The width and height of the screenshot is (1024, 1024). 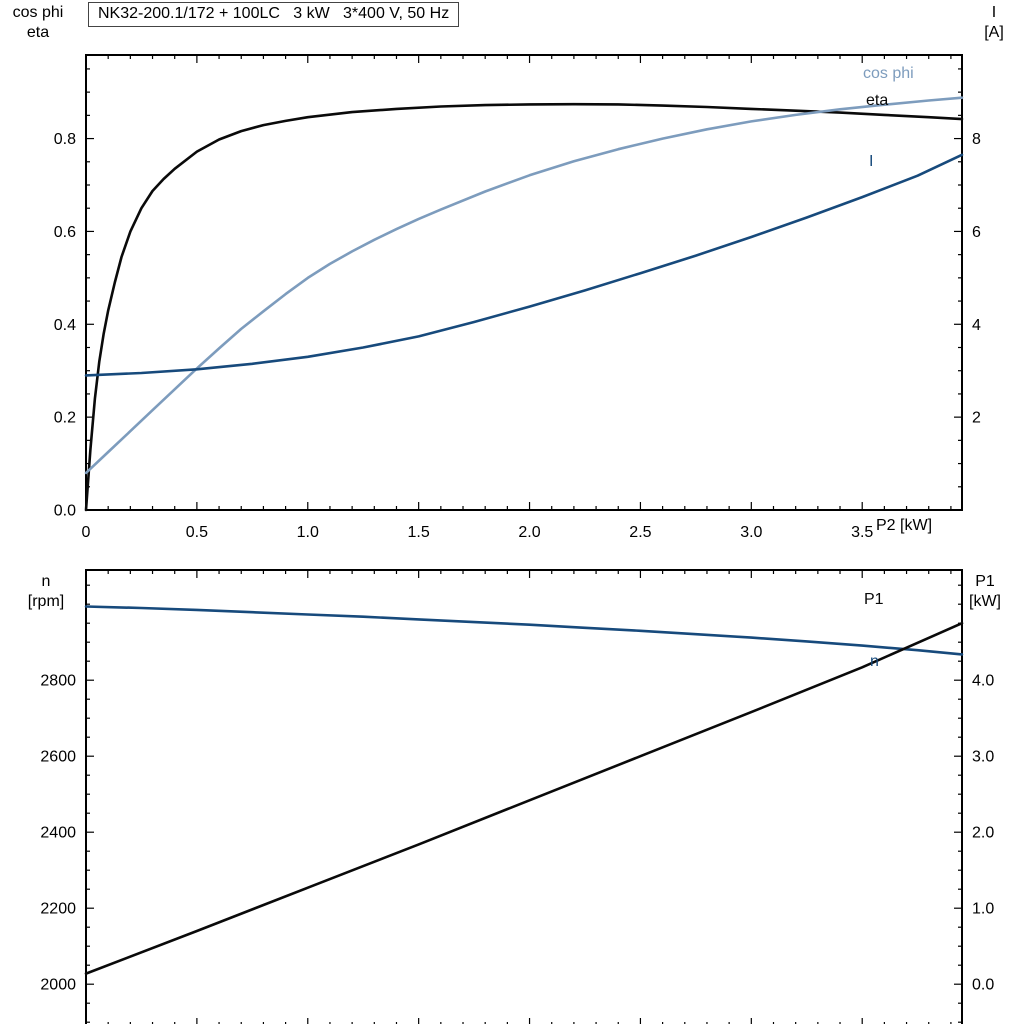 What do you see at coordinates (65, 325) in the screenshot?
I see `tick-label: 0.4` at bounding box center [65, 325].